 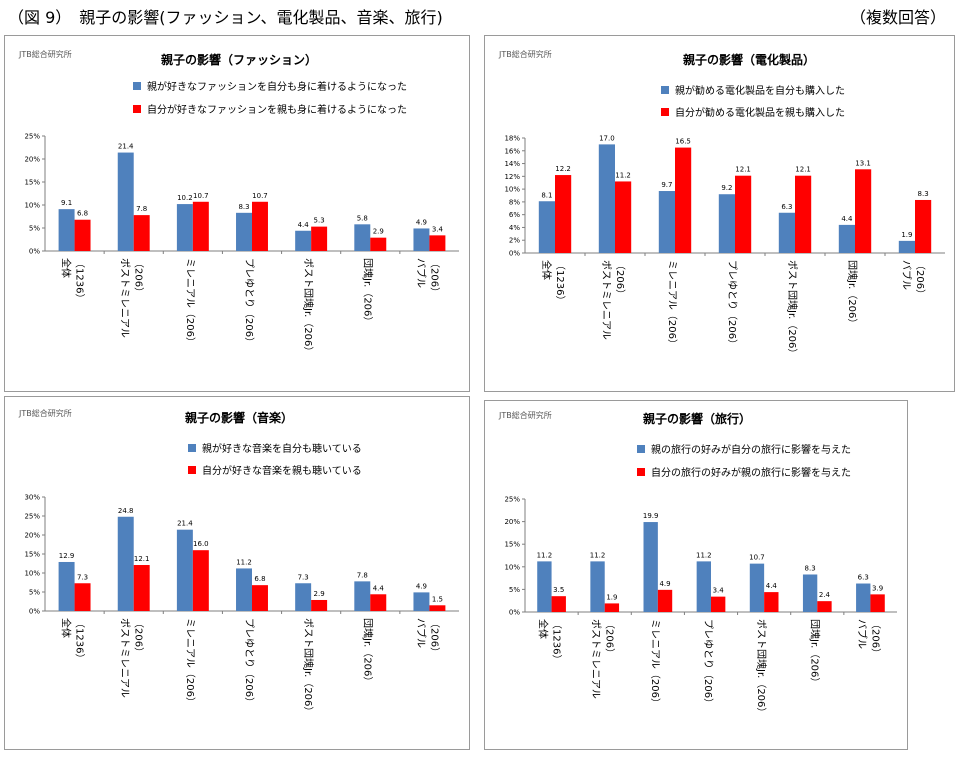 I want to click on data-label: 8.1, so click(x=546, y=195).